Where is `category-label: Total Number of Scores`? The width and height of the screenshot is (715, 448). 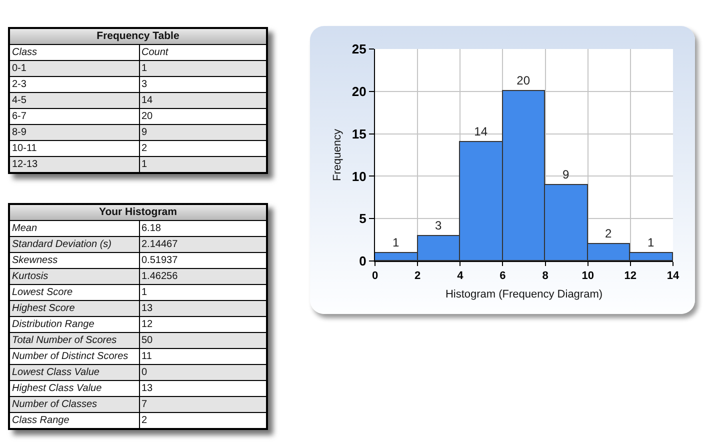
category-label: Total Number of Scores is located at coordinates (74, 340).